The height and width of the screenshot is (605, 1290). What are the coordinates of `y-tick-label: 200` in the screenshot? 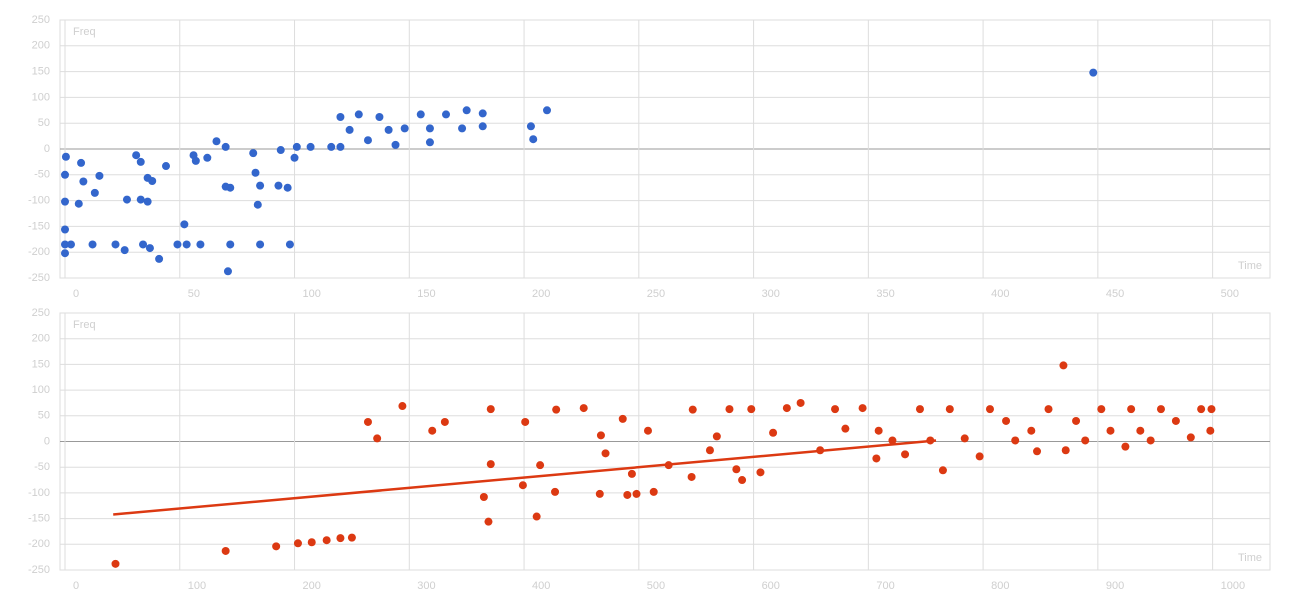 It's located at (41, 46).